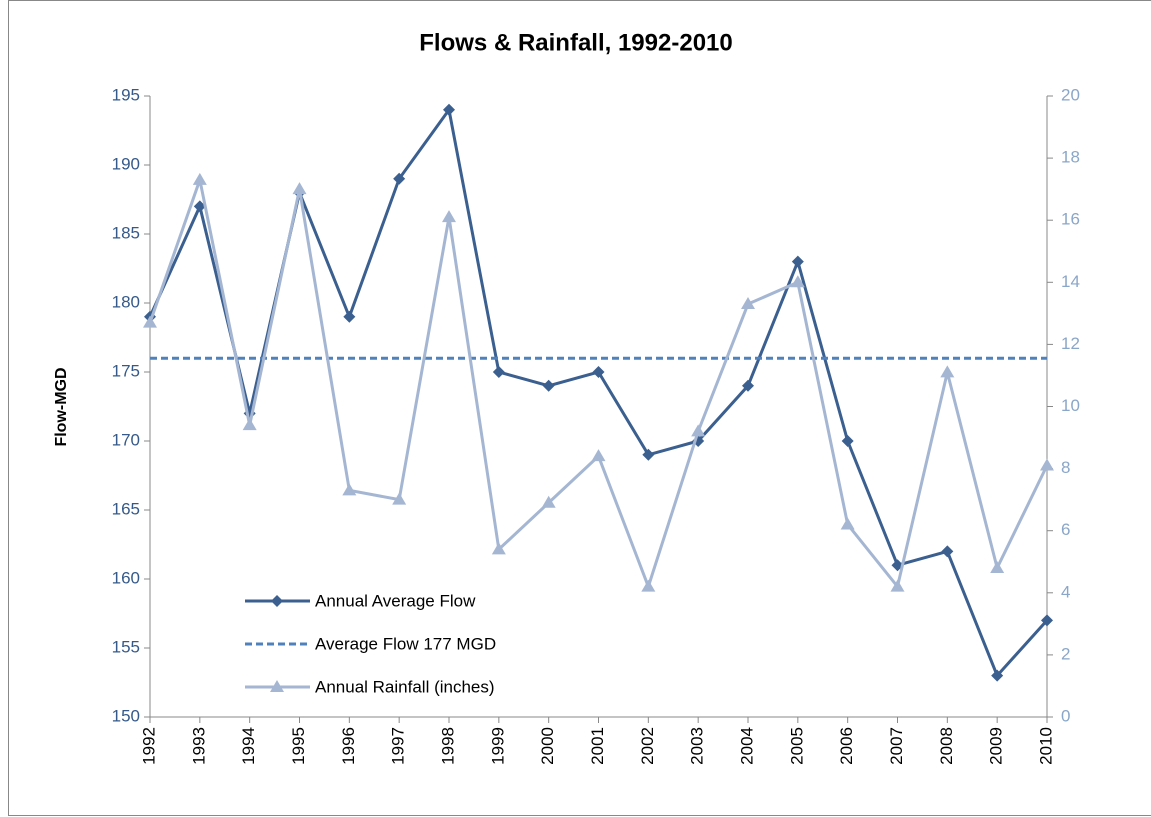 The width and height of the screenshot is (1151, 817). What do you see at coordinates (126, 646) in the screenshot?
I see `y-tick-label: 155` at bounding box center [126, 646].